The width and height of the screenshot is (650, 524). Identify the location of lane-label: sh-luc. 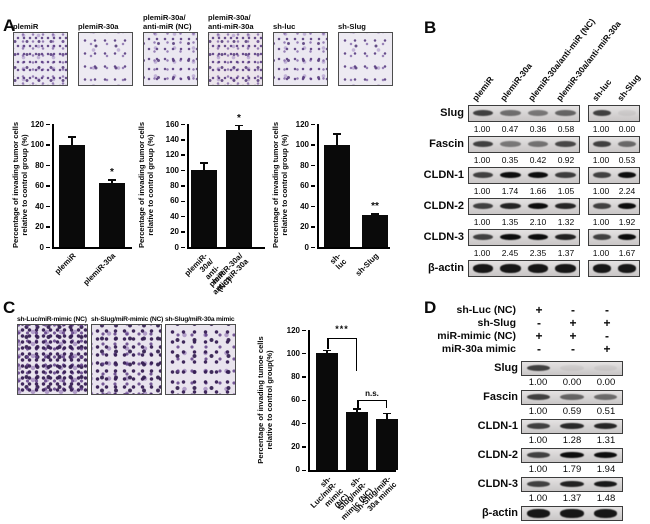
(602, 90).